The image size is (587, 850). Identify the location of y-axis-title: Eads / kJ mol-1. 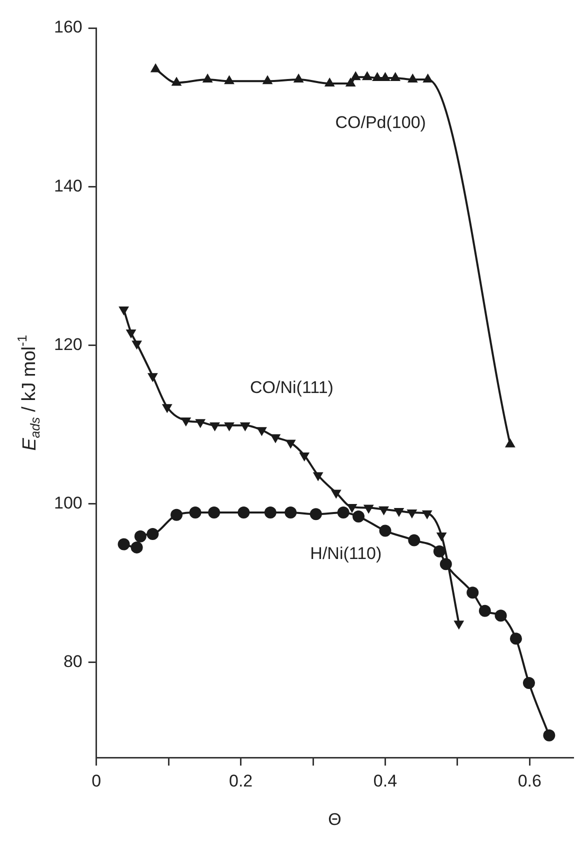
(28, 392).